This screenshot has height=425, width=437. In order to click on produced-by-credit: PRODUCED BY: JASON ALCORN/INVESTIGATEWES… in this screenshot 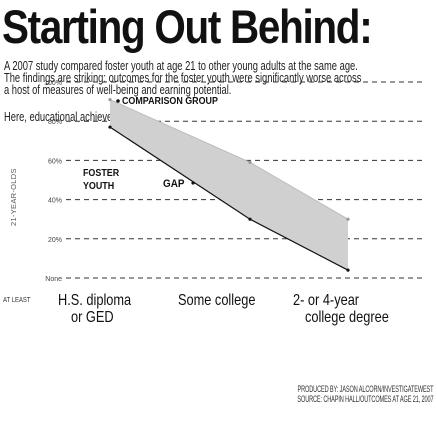, I will do `click(365, 389)`.